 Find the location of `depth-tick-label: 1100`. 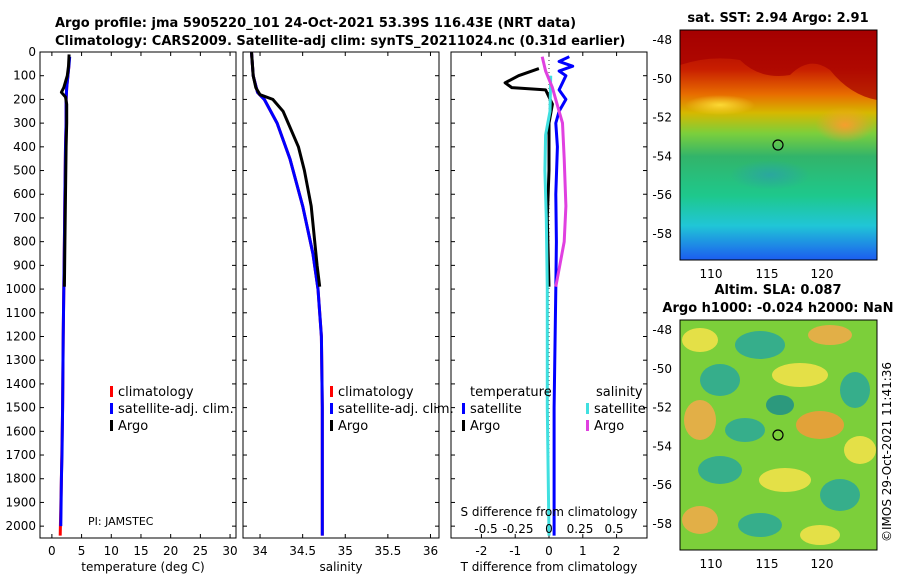

depth-tick-label: 1100 is located at coordinates (20, 313).